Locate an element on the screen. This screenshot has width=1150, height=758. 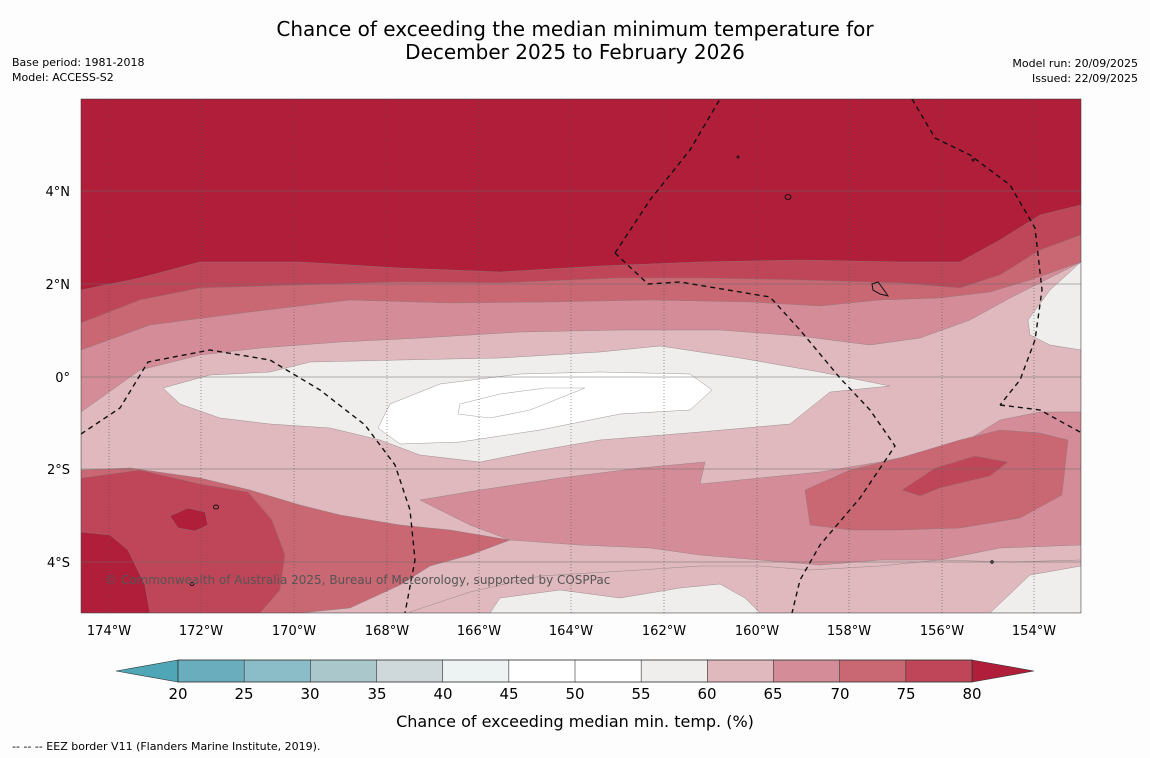
colorbar-tick: 20 is located at coordinates (177, 694).